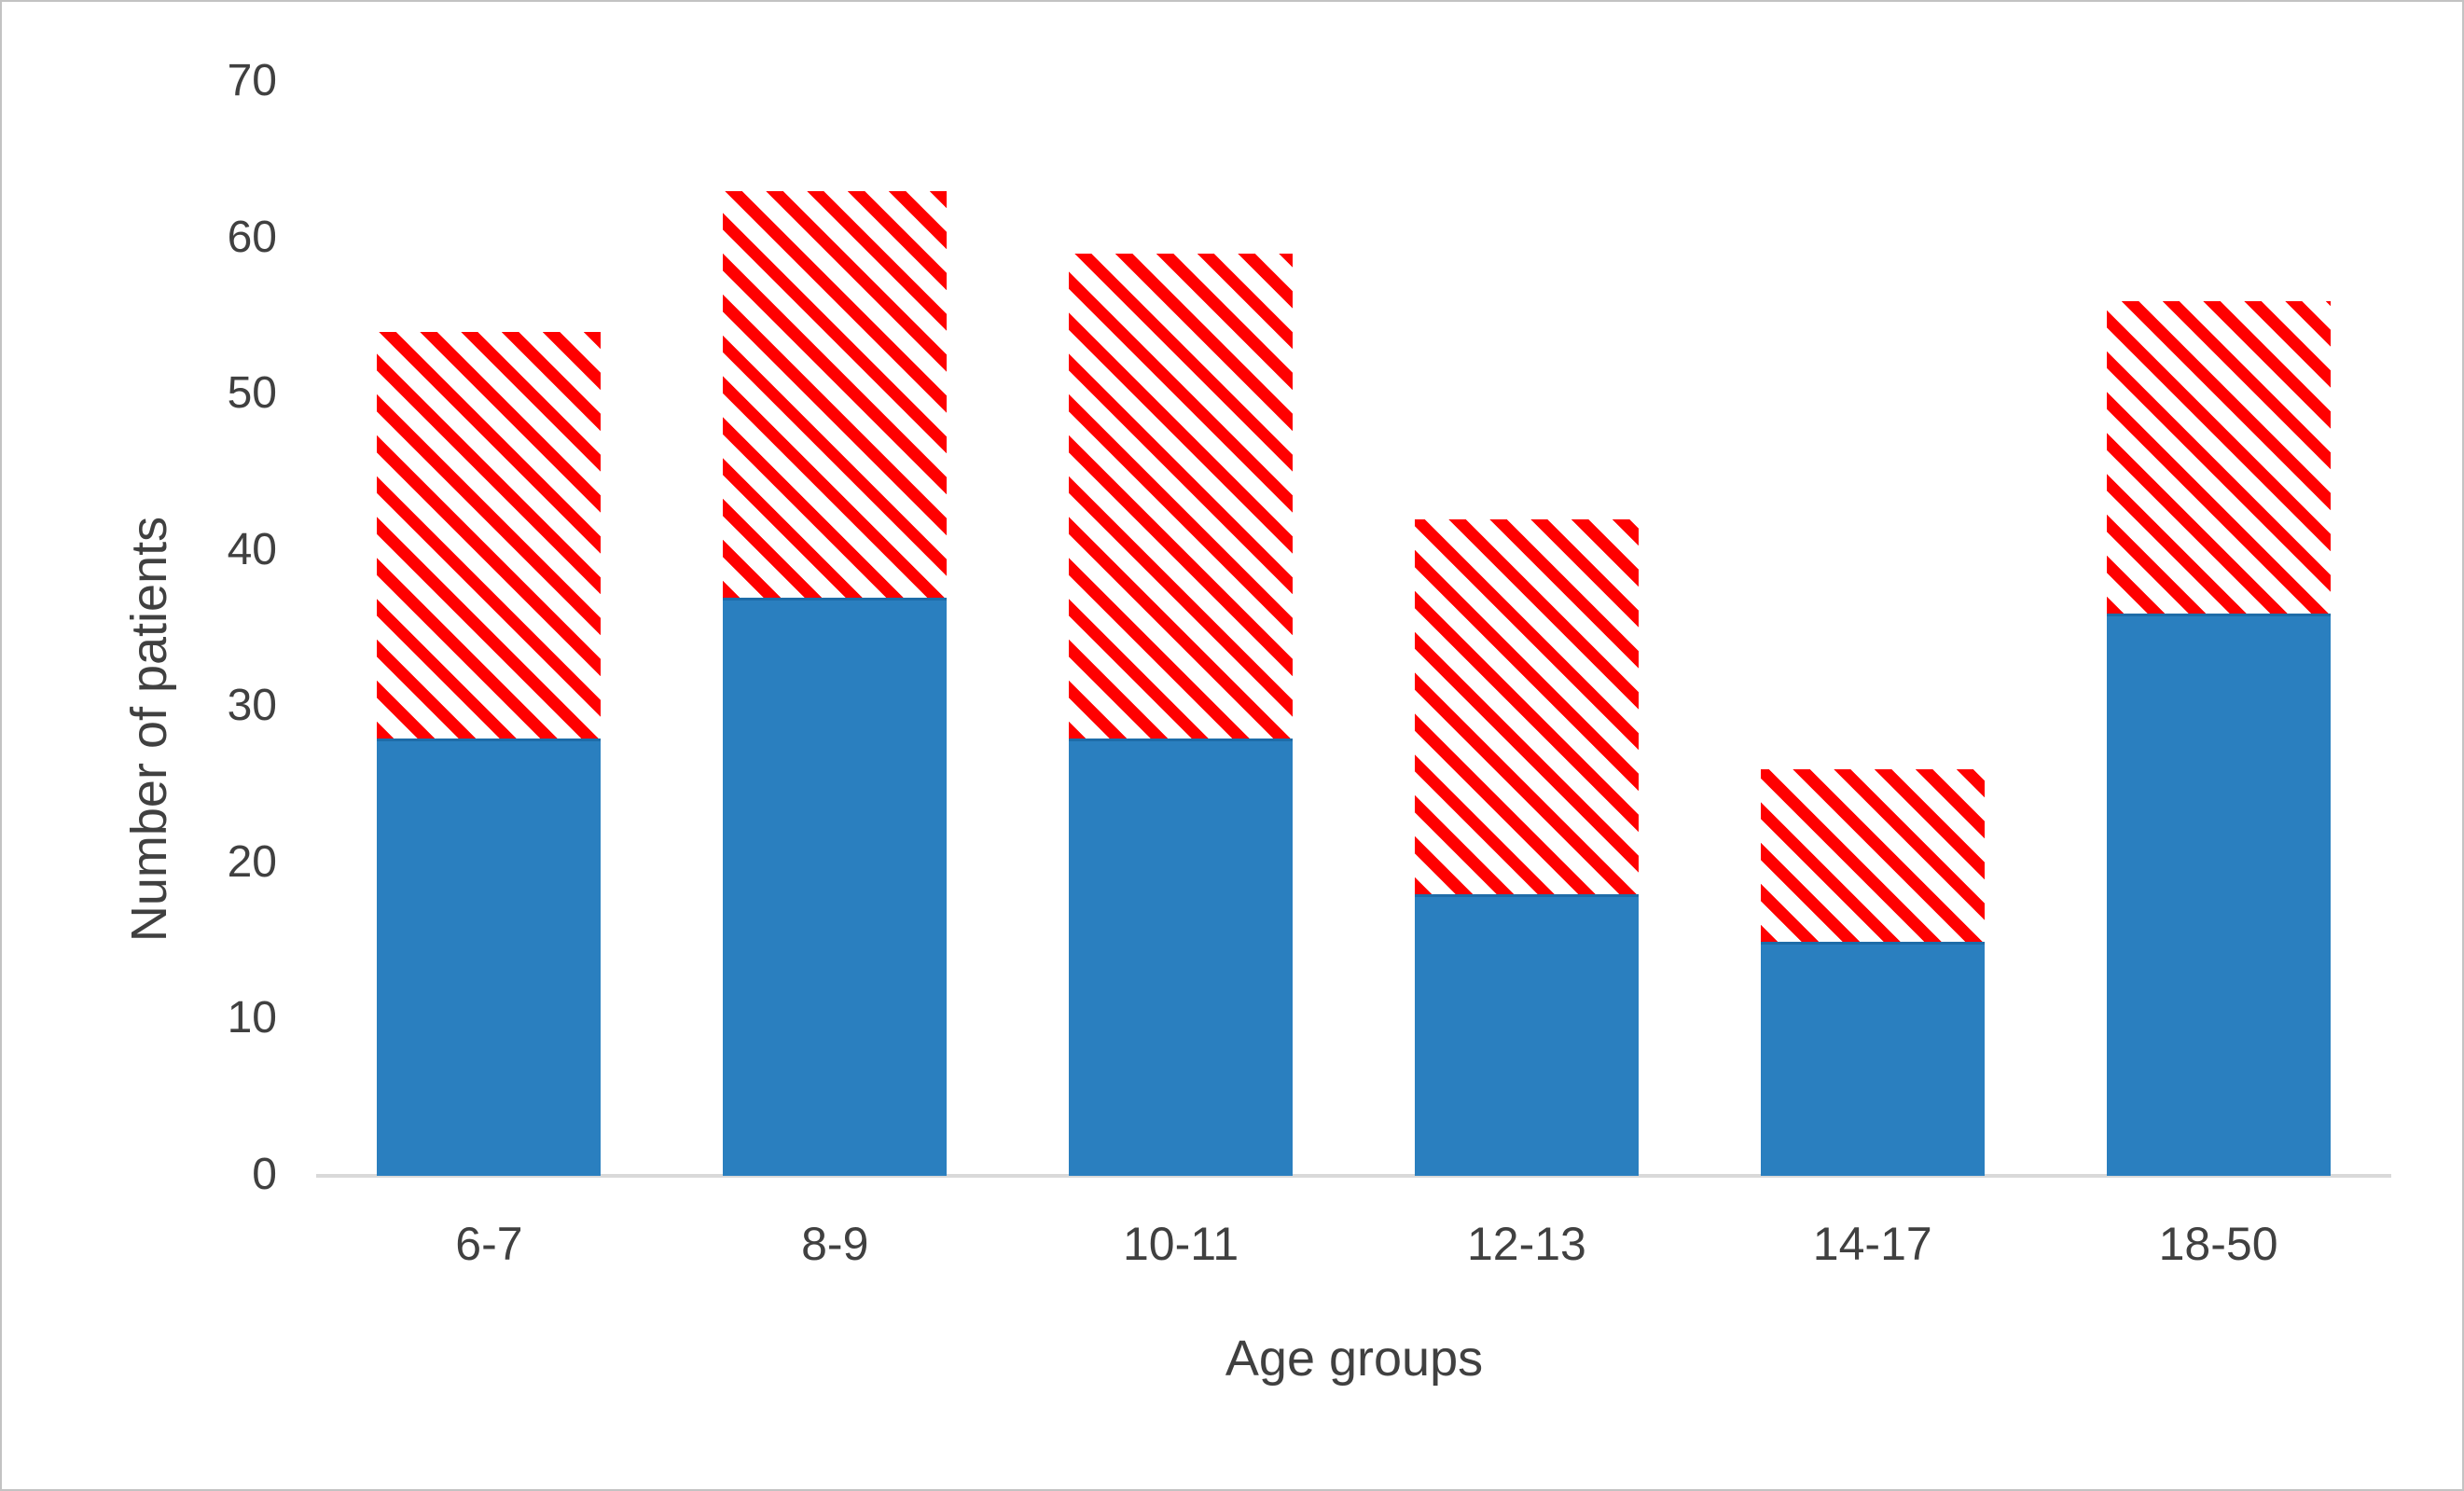 The image size is (2464, 1491). What do you see at coordinates (1354, 1359) in the screenshot?
I see `x-axis-title: Age groups` at bounding box center [1354, 1359].